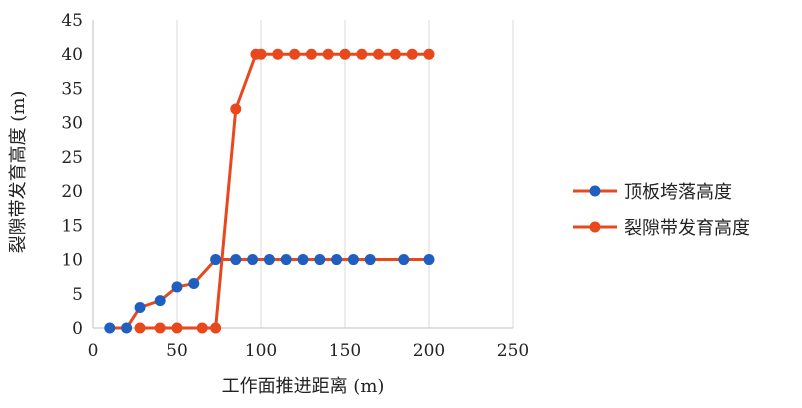 This screenshot has height=408, width=802. What do you see at coordinates (345, 351) in the screenshot?
I see `x-tick-label: 150` at bounding box center [345, 351].